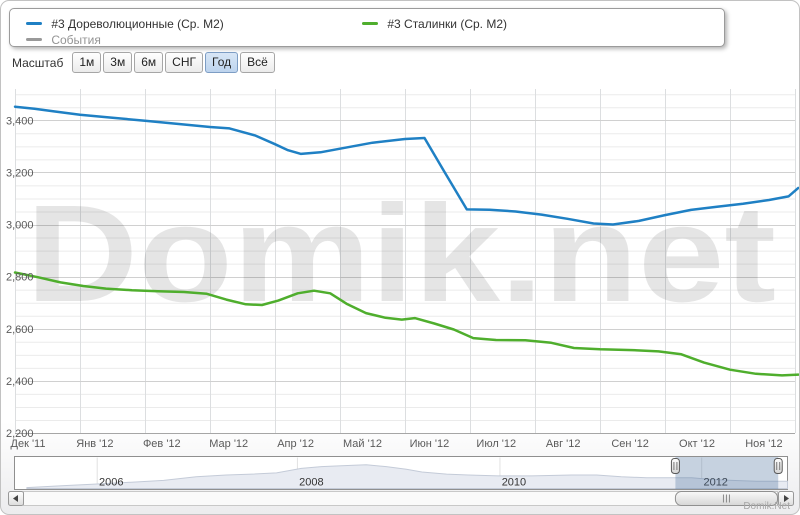 This screenshot has width=800, height=515. What do you see at coordinates (149, 62) in the screenshot?
I see `range-button-6м: 6м` at bounding box center [149, 62].